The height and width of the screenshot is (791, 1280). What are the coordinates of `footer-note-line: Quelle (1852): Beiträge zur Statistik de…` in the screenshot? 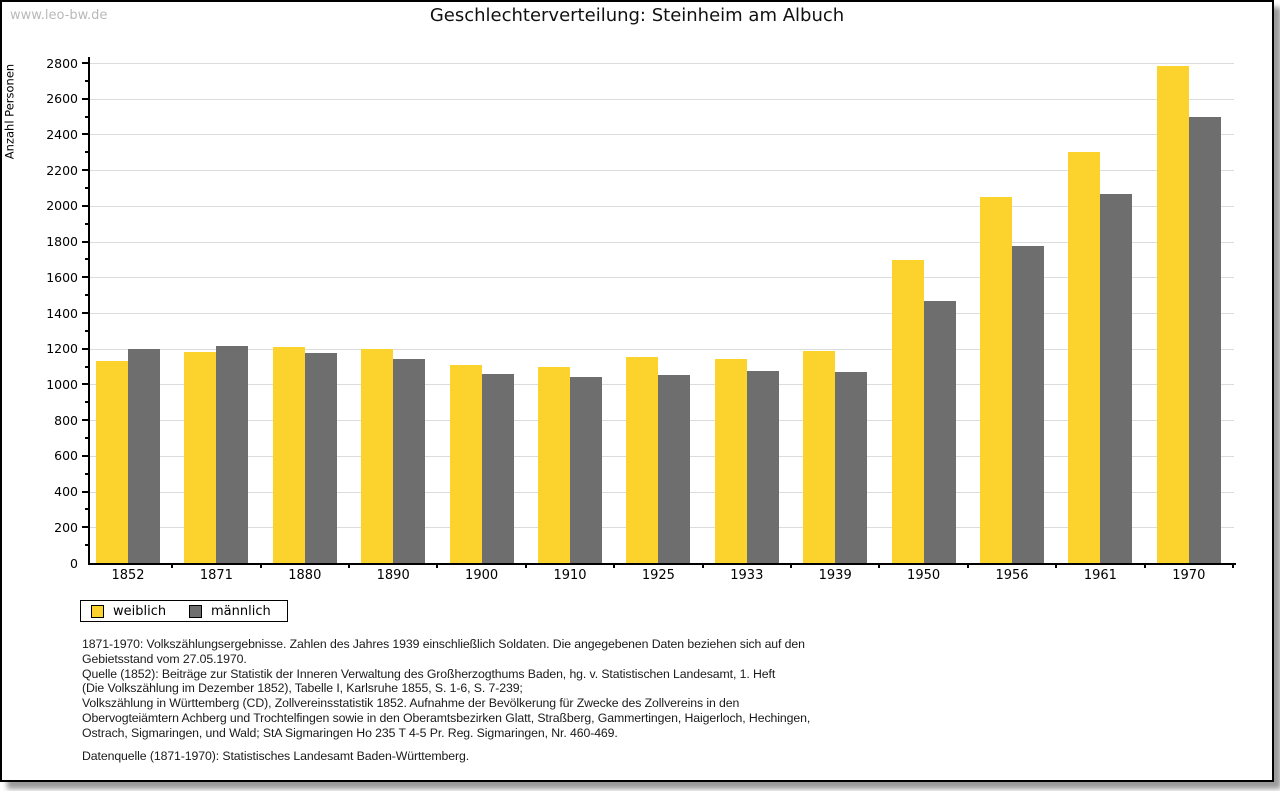 It's located at (429, 673).